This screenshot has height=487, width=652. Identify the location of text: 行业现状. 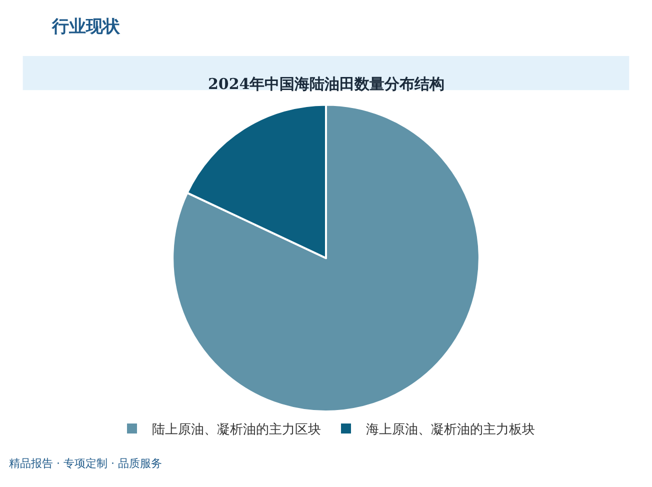
(86, 27).